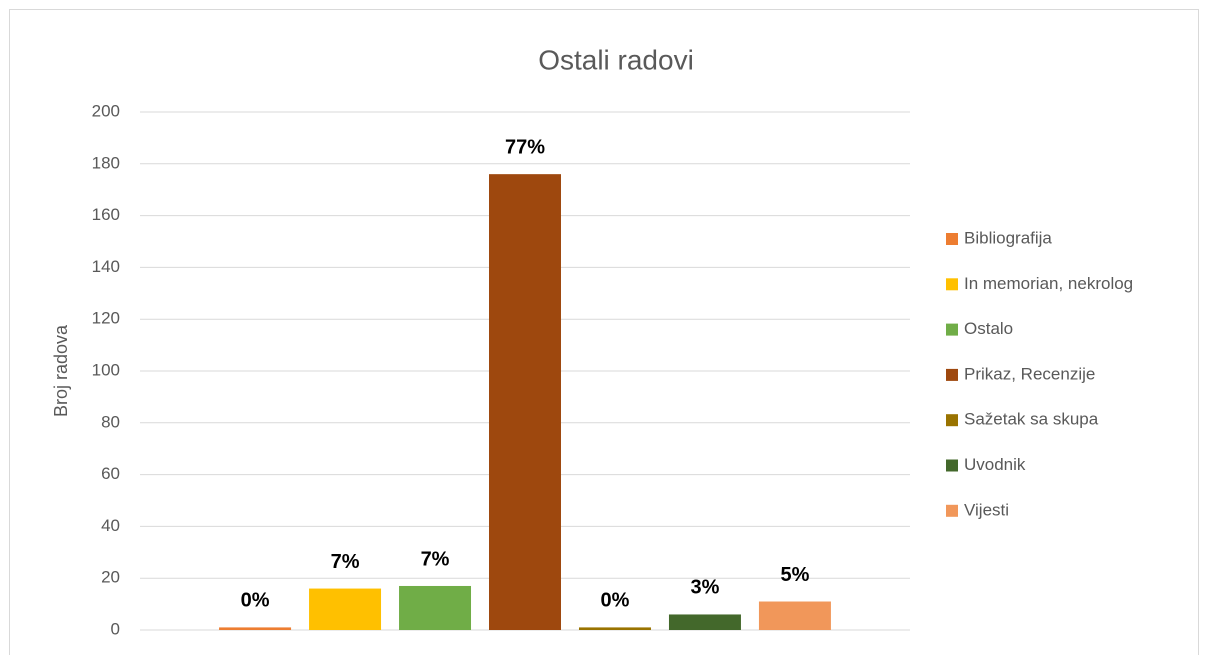  What do you see at coordinates (525, 147) in the screenshot?
I see `data-label: 77%` at bounding box center [525, 147].